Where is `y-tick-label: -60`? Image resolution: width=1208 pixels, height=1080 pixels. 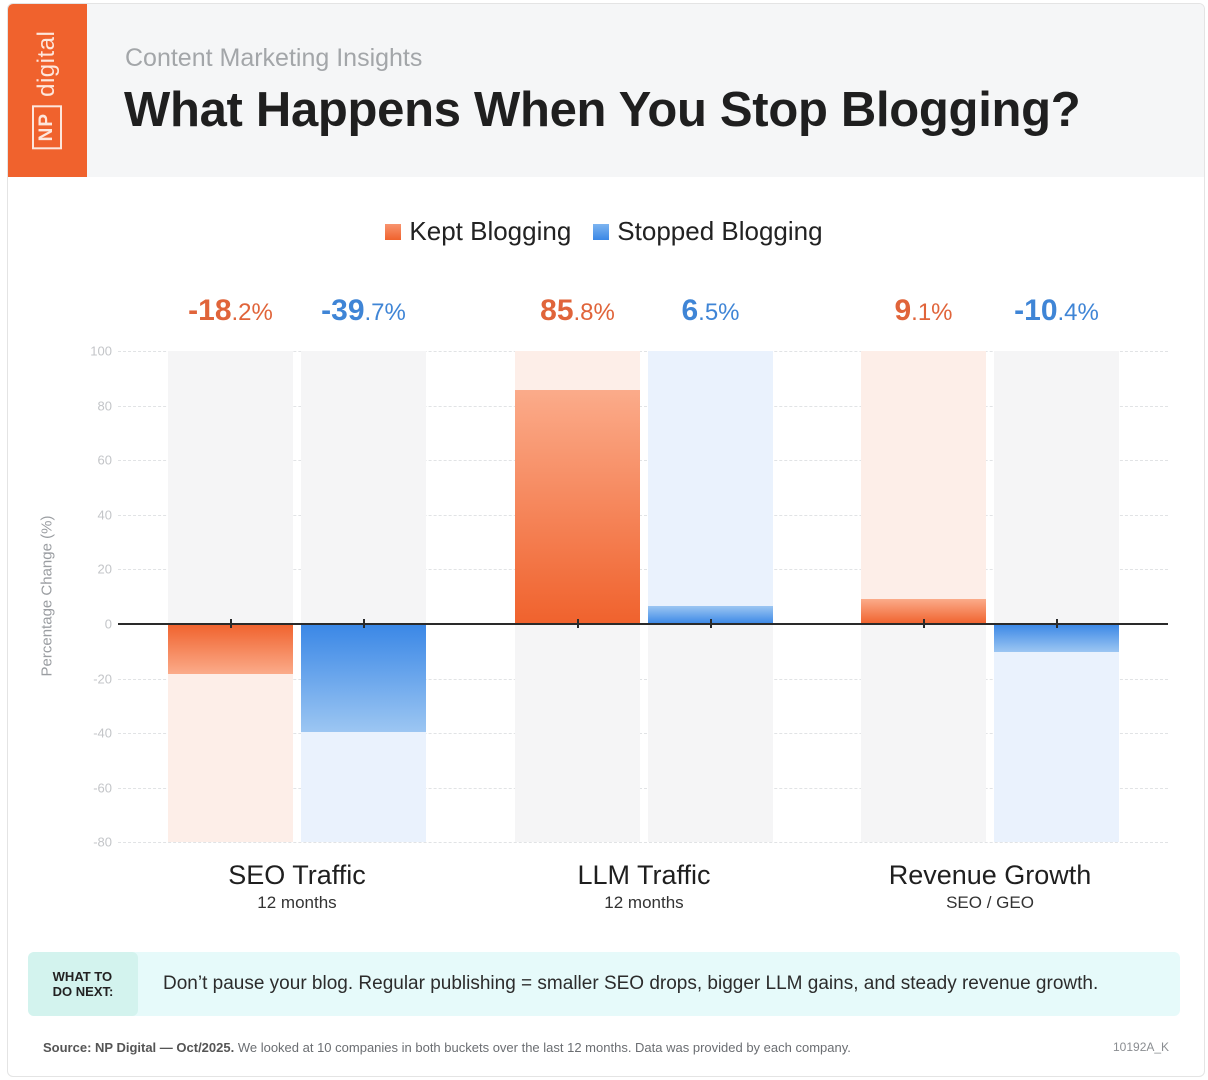
y-tick-label: -60 is located at coordinates (102, 788).